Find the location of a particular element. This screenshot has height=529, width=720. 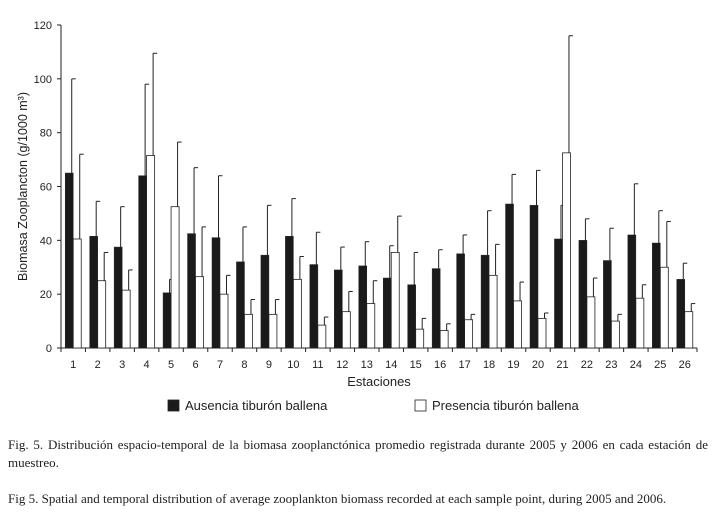

x-tick-label: 21 is located at coordinates (562, 365).